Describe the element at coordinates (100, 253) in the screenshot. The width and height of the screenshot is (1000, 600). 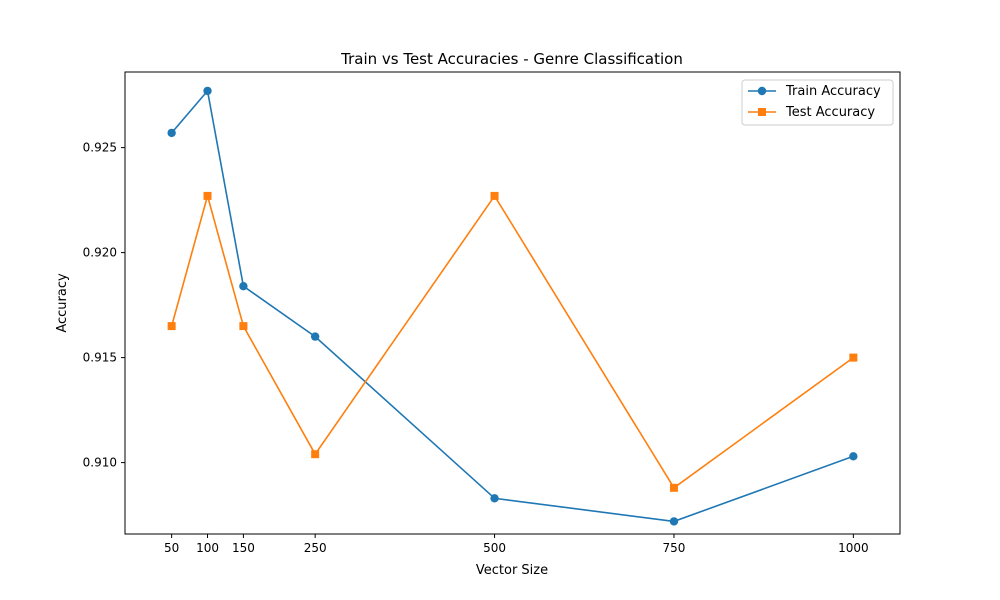
I see `y-tick-label: 0.920` at that location.